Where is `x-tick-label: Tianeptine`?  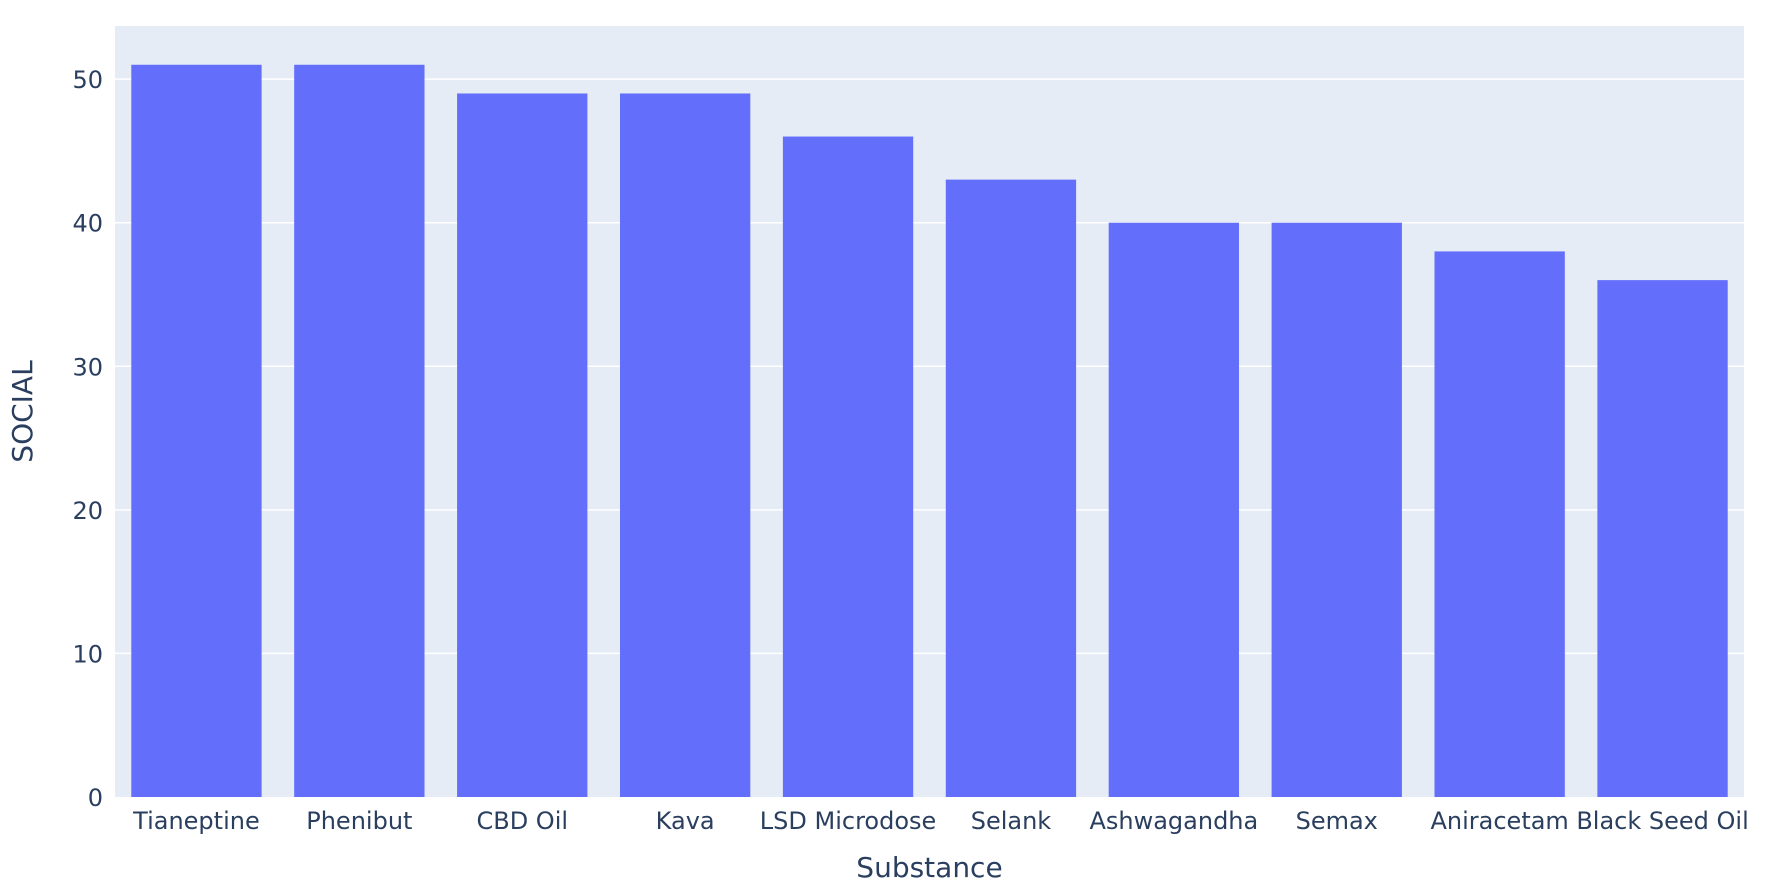 x-tick-label: Tianeptine is located at coordinates (196, 821).